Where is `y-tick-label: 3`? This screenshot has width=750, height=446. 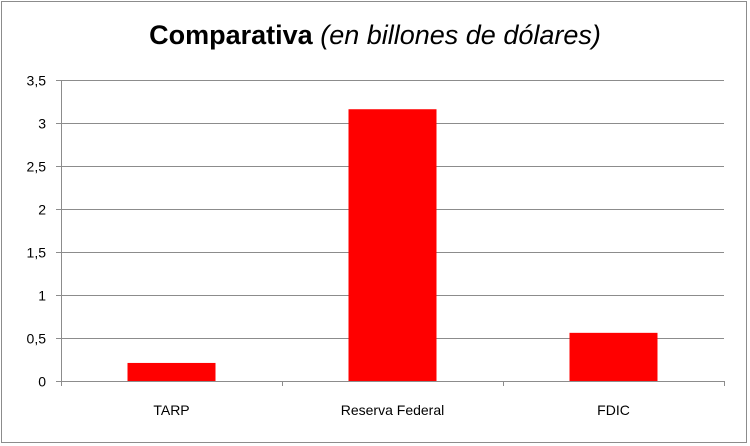
y-tick-label: 3 is located at coordinates (42, 124).